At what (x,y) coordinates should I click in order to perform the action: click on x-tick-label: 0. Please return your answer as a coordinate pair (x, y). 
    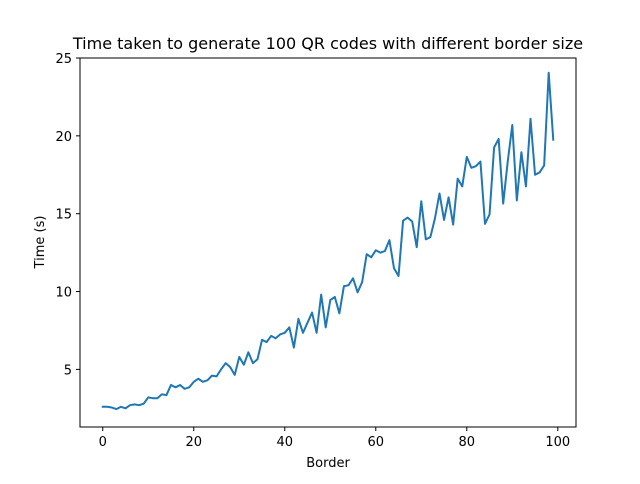
    Looking at the image, I should click on (103, 442).